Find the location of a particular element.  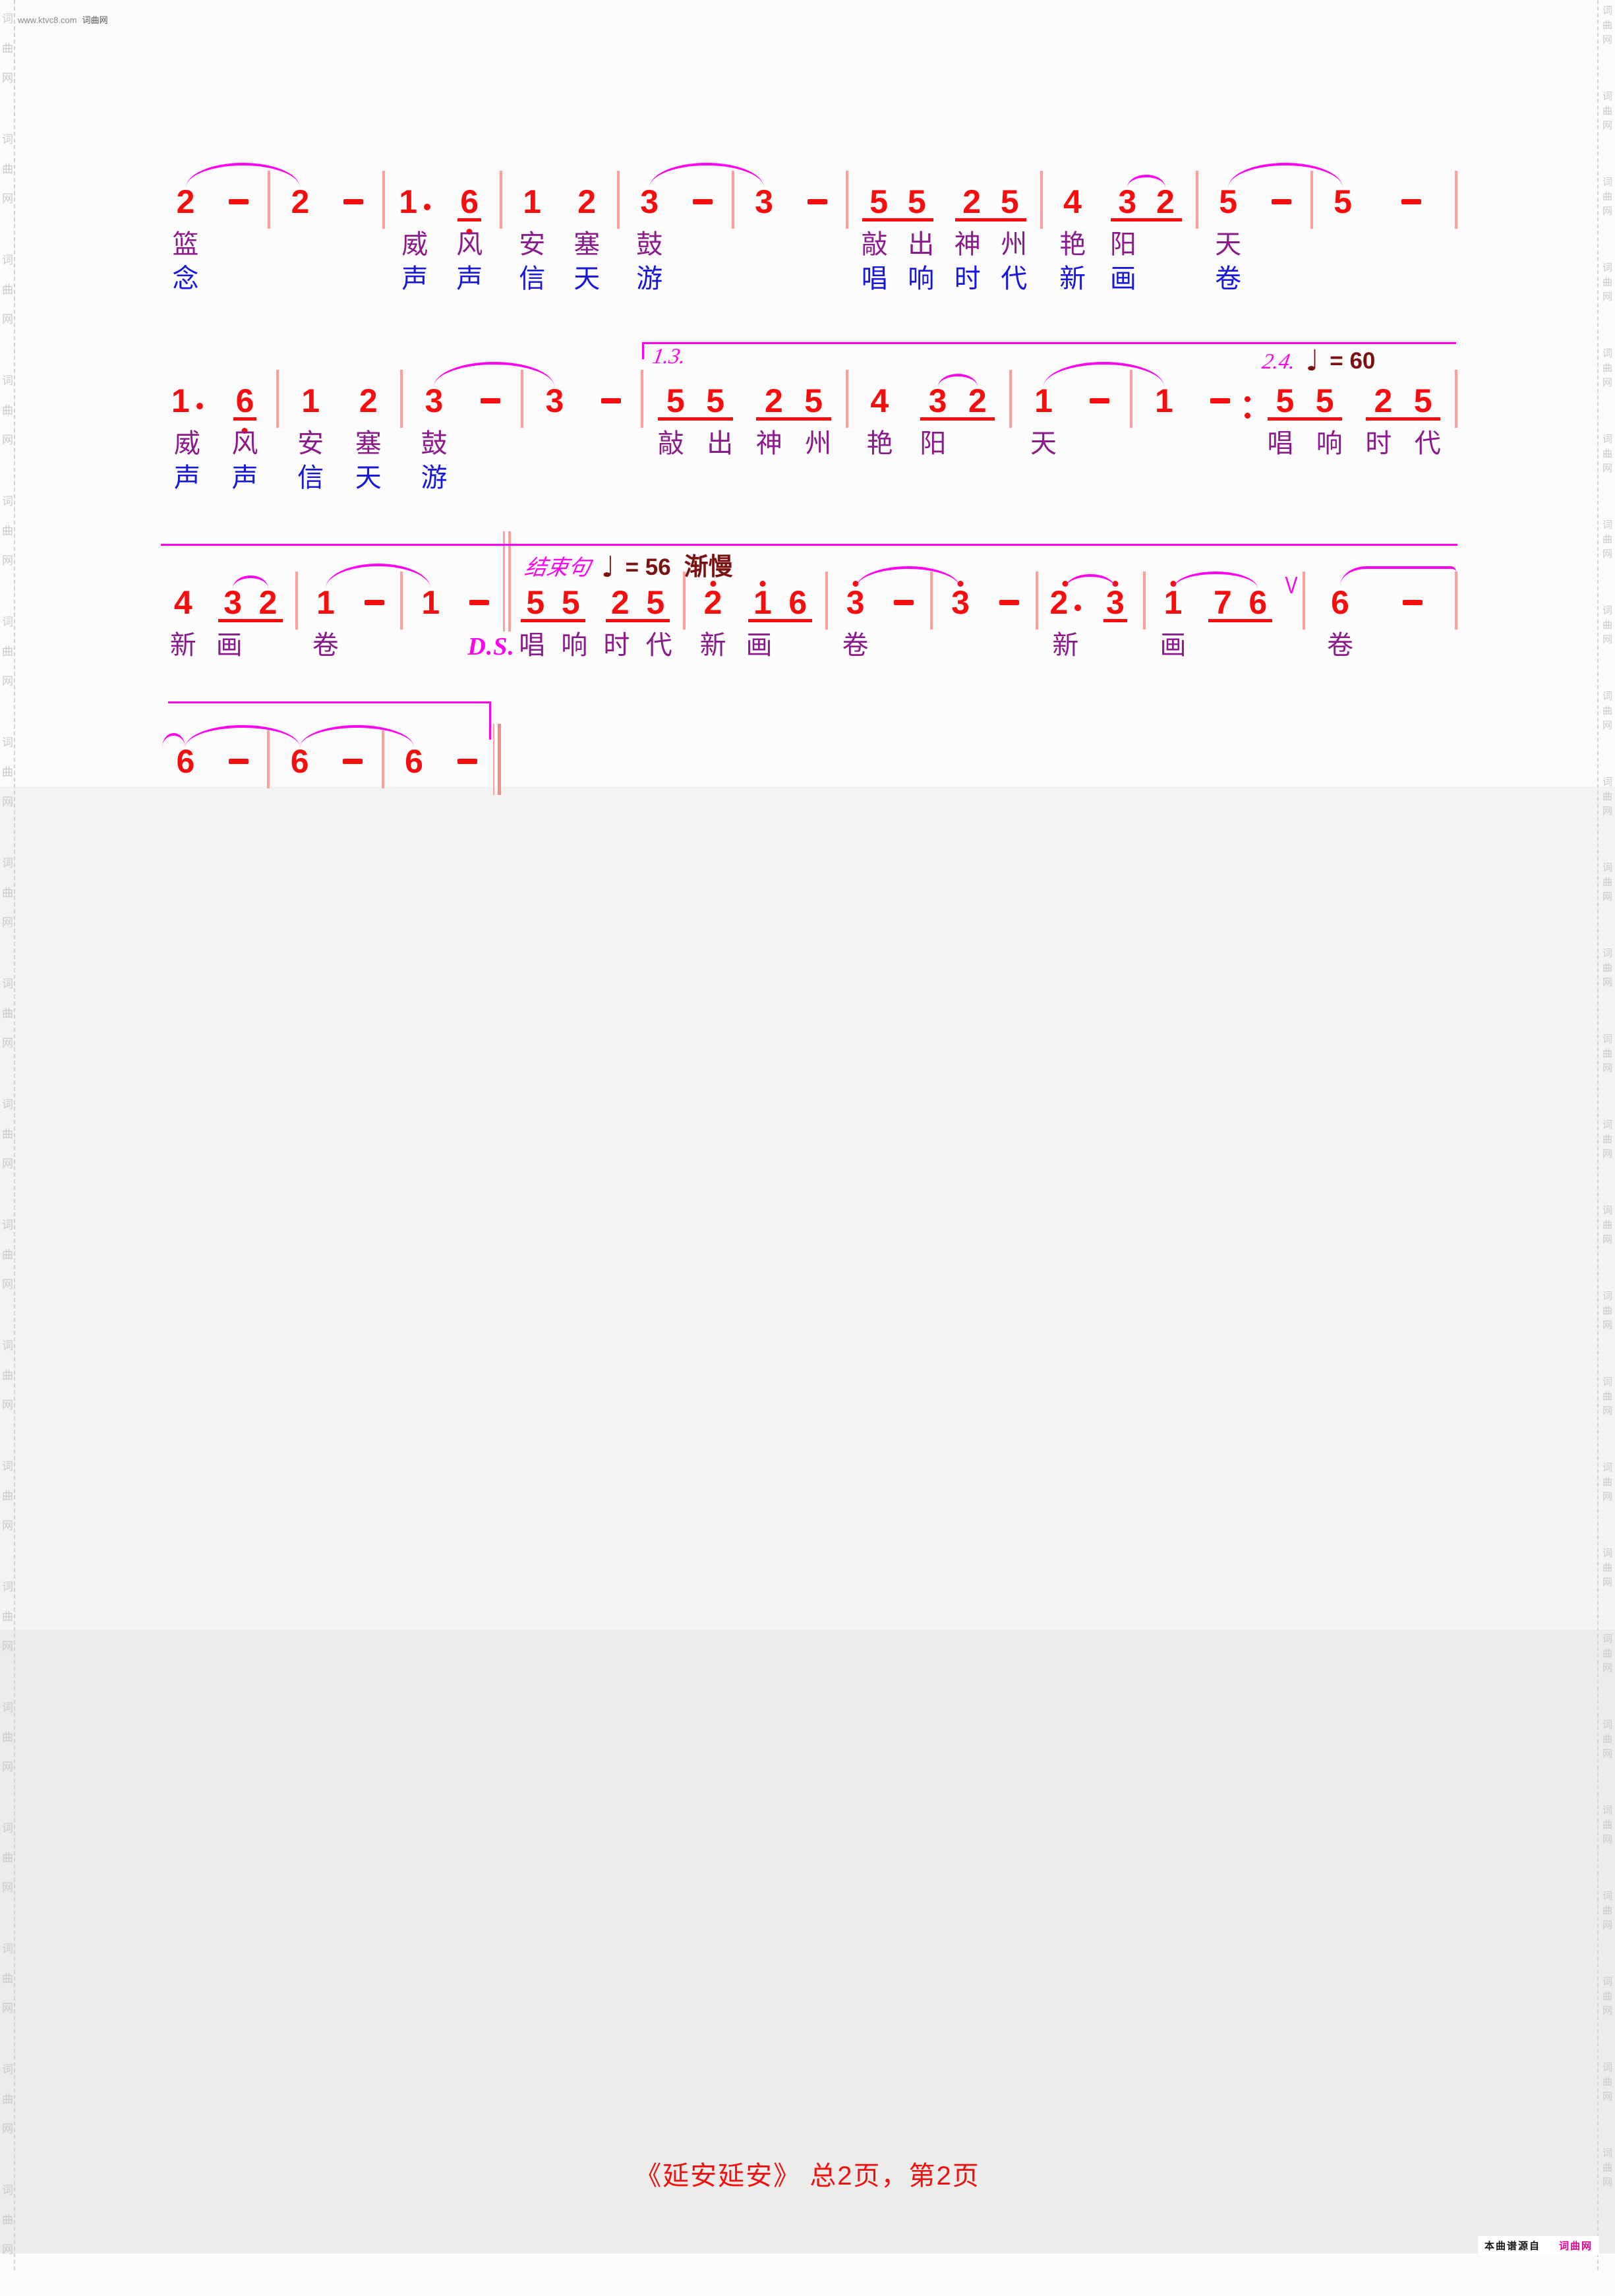

lyric-char: 安 is located at coordinates (532, 244).